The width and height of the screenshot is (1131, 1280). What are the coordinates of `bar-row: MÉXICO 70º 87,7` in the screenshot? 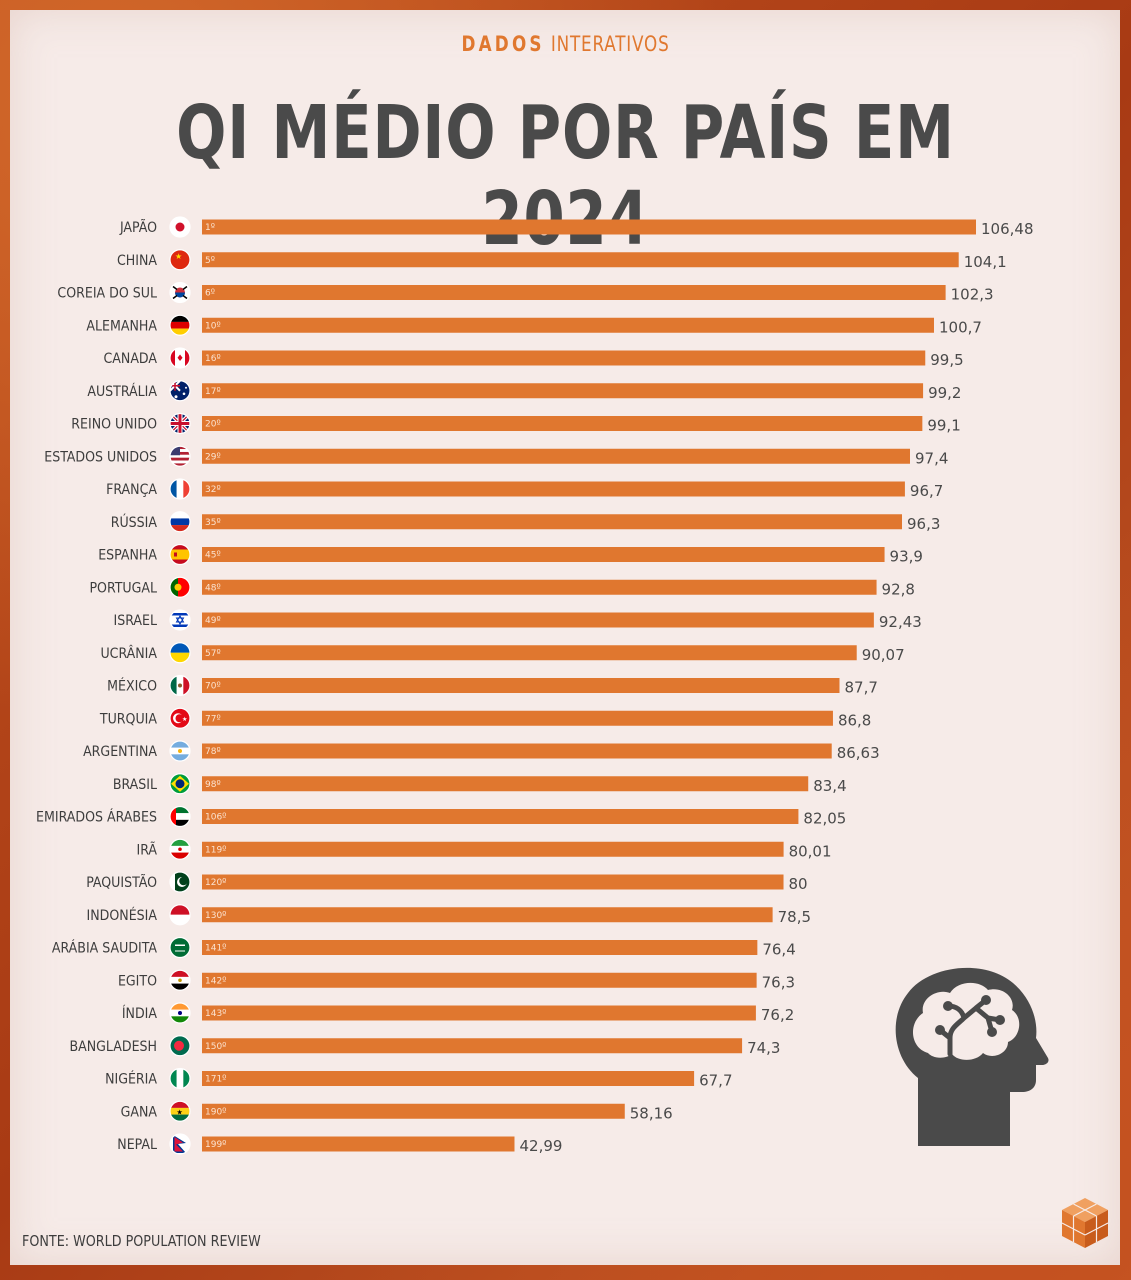 It's located at (492, 685).